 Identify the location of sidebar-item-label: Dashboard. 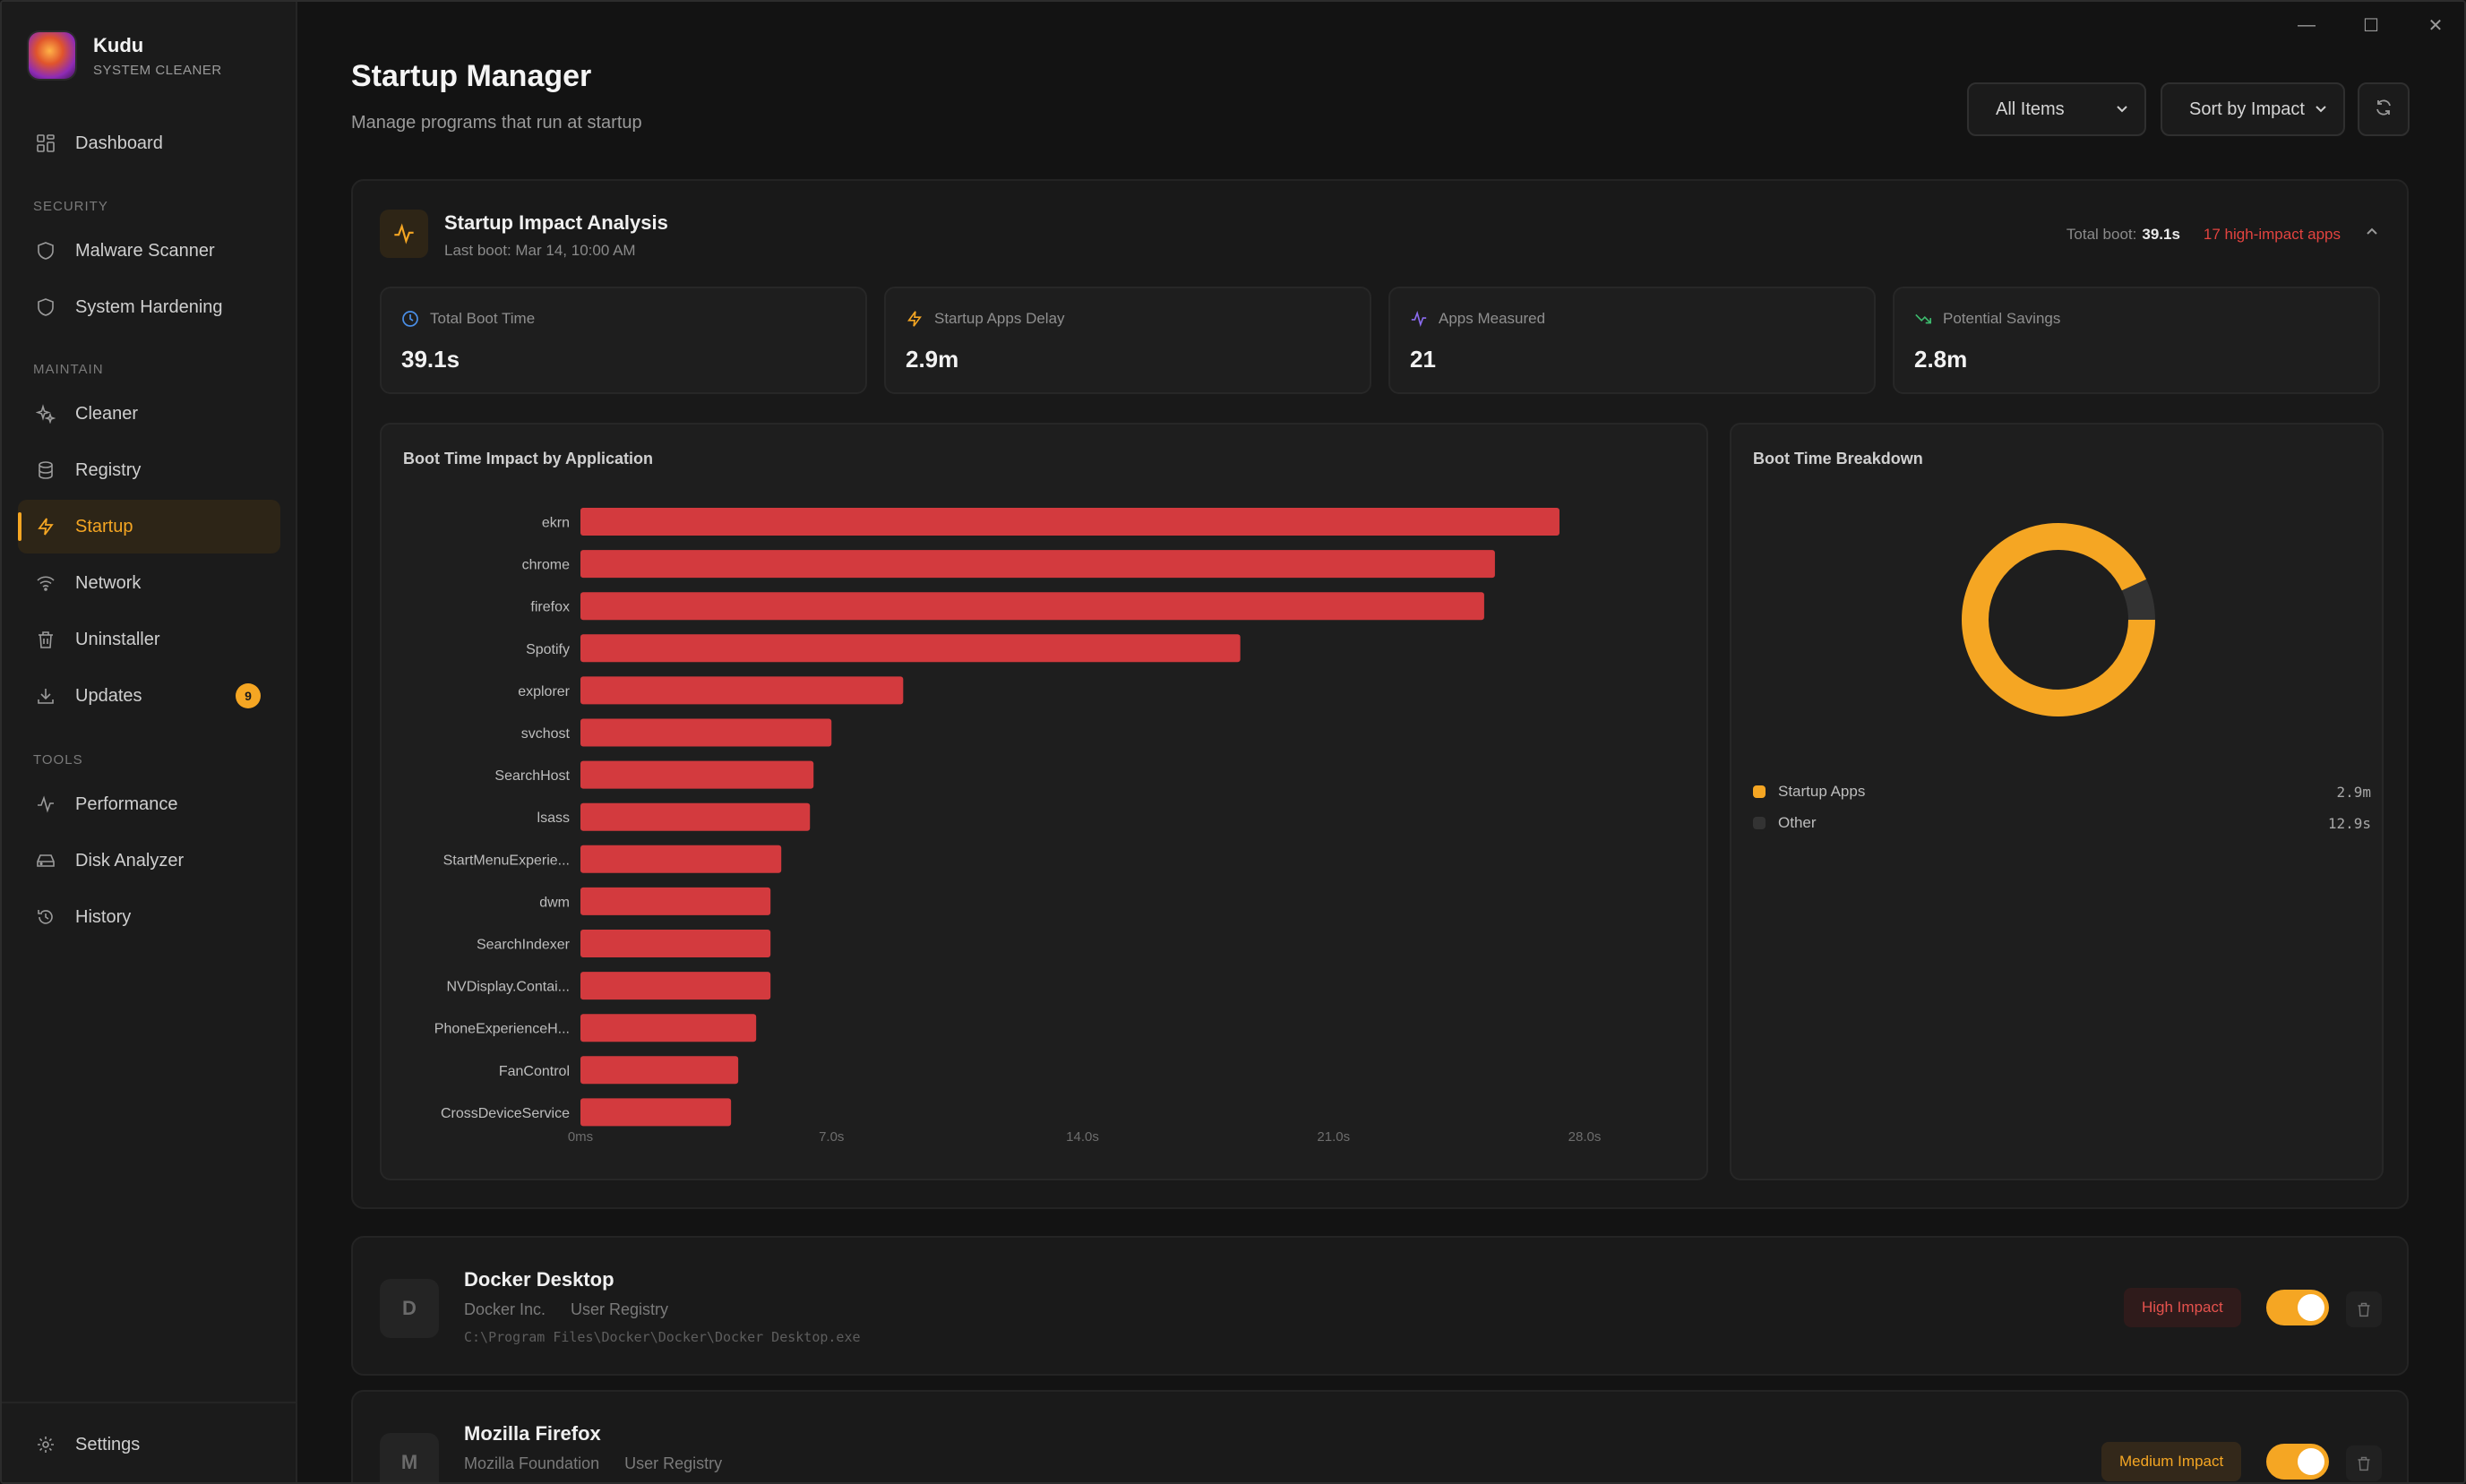
(119, 143).